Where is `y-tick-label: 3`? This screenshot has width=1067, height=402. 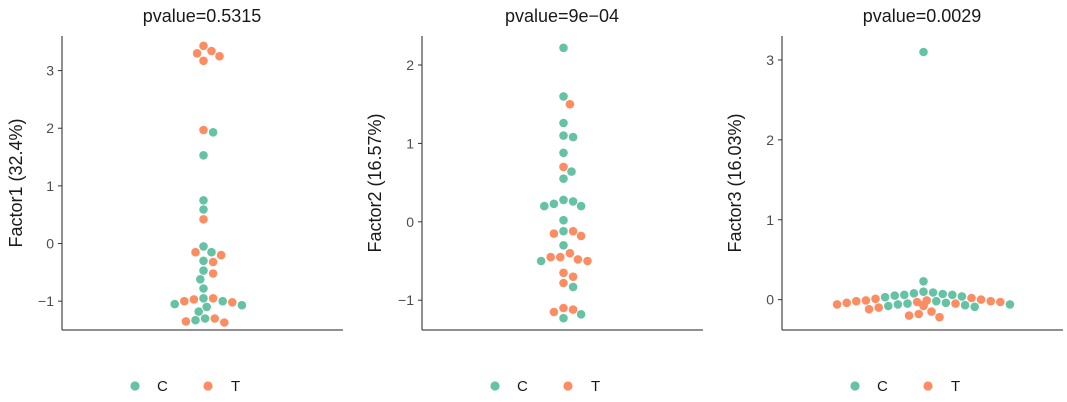 y-tick-label: 3 is located at coordinates (50, 71).